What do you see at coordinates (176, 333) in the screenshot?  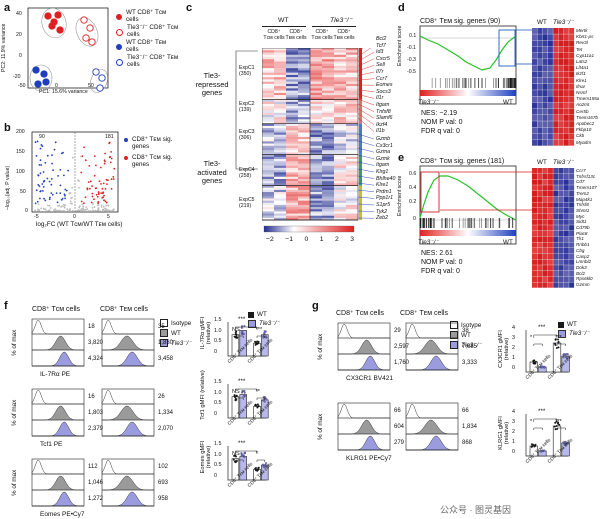 I see `flow-legend-label: WT` at bounding box center [176, 333].